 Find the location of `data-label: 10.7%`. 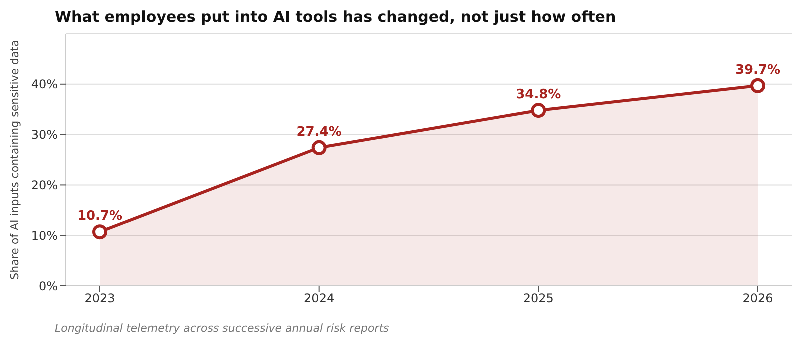

data-label: 10.7% is located at coordinates (100, 216).